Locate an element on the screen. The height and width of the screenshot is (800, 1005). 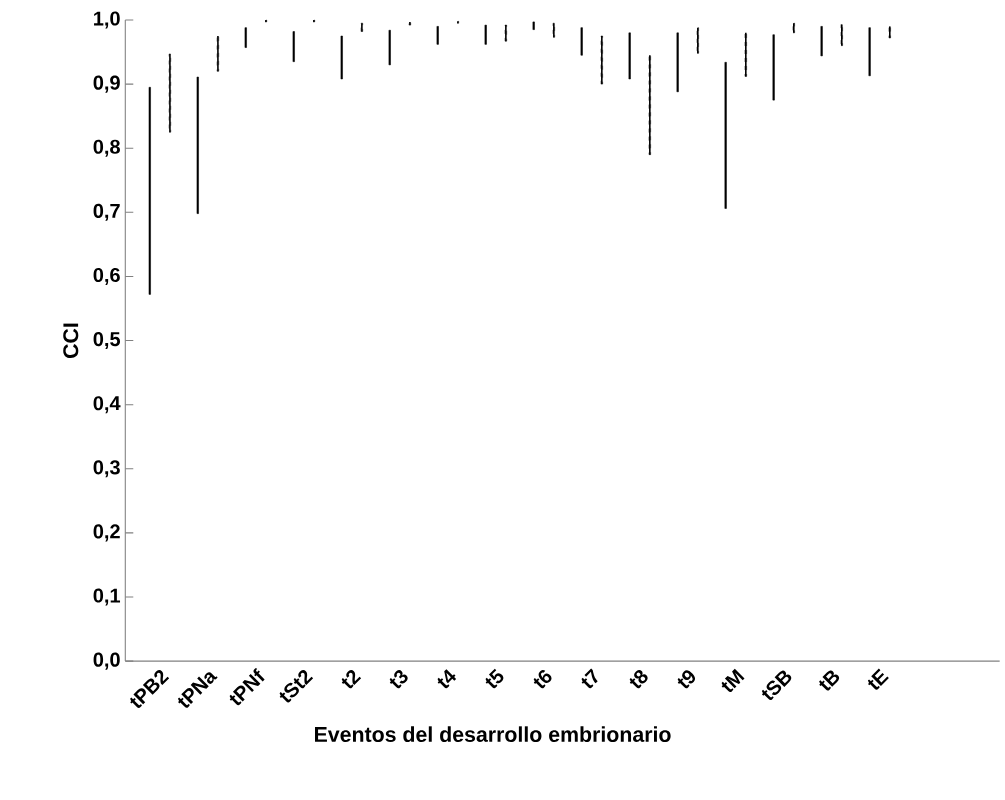
y-tick-label: 0,0 is located at coordinates (106, 661).